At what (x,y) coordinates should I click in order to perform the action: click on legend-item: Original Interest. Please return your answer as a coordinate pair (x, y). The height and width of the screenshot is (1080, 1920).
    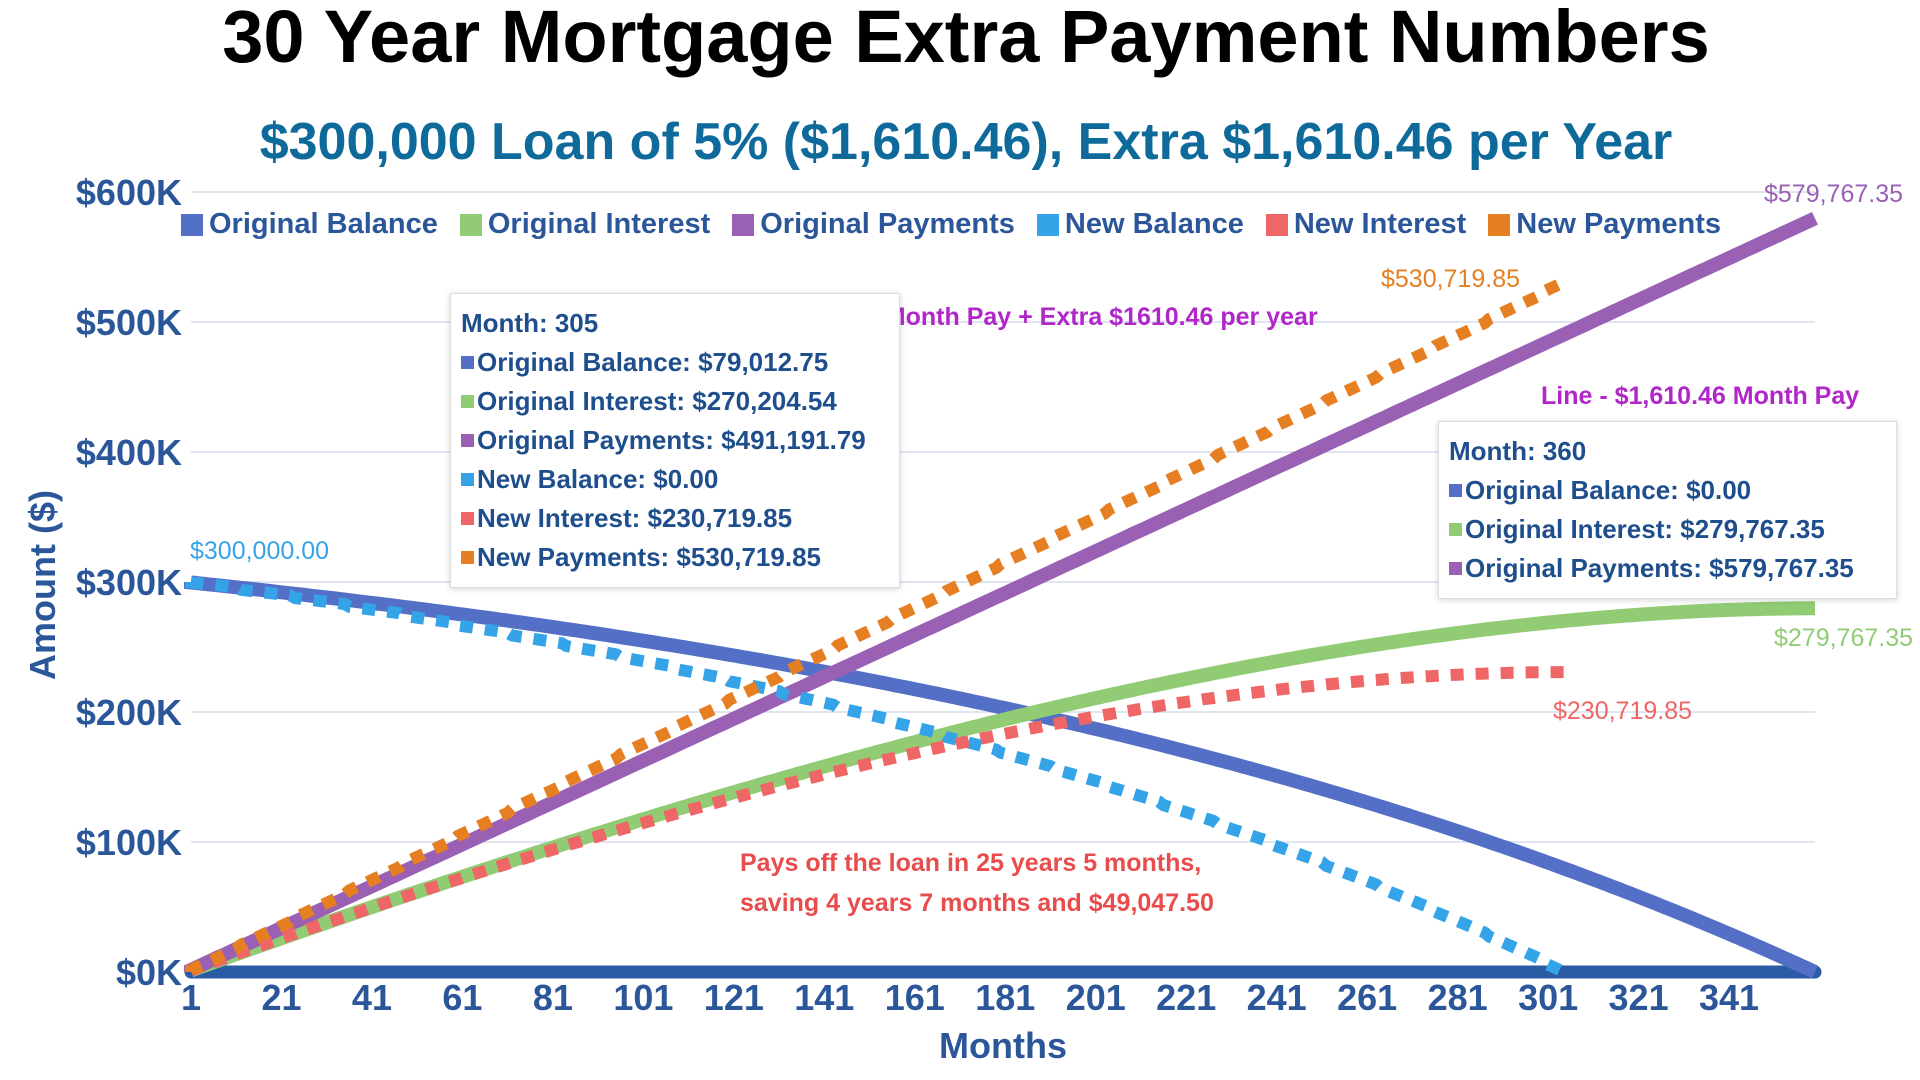
    Looking at the image, I should click on (585, 224).